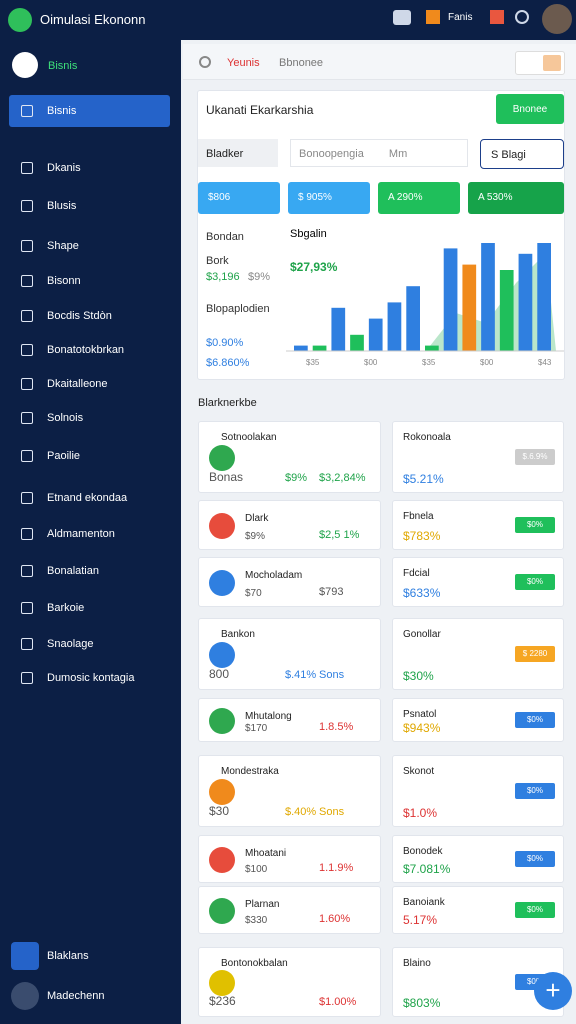 This screenshot has height=1024, width=576. I want to click on nav-item: Aldmamenton, so click(89, 534).